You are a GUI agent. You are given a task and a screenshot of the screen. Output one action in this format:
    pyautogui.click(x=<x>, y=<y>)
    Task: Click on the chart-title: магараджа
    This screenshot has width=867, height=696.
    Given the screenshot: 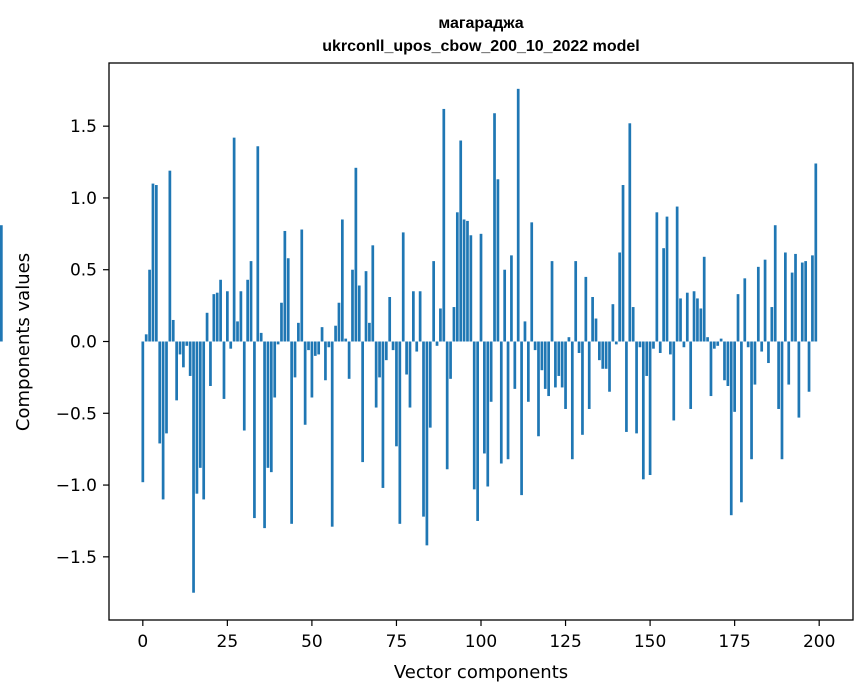 What is the action you would take?
    pyautogui.click(x=480, y=23)
    